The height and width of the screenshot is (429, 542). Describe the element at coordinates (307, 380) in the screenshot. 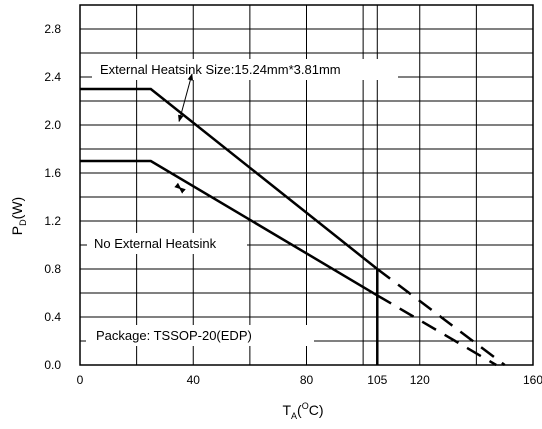

I see `x-tick-label: 80` at that location.